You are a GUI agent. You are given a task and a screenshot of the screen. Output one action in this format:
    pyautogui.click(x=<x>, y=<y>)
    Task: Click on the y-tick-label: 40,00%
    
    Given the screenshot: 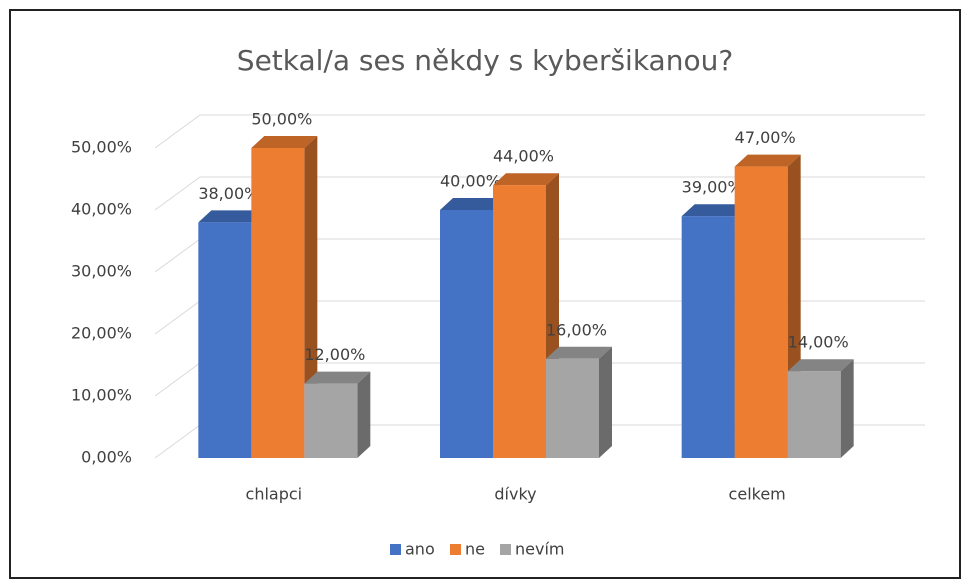 What is the action you would take?
    pyautogui.click(x=101, y=209)
    